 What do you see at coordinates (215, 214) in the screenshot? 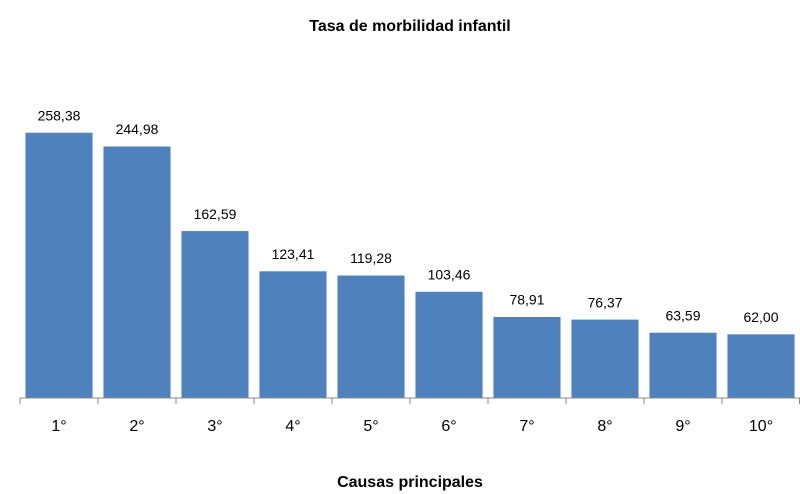
I see `value-label: 162,59` at bounding box center [215, 214].